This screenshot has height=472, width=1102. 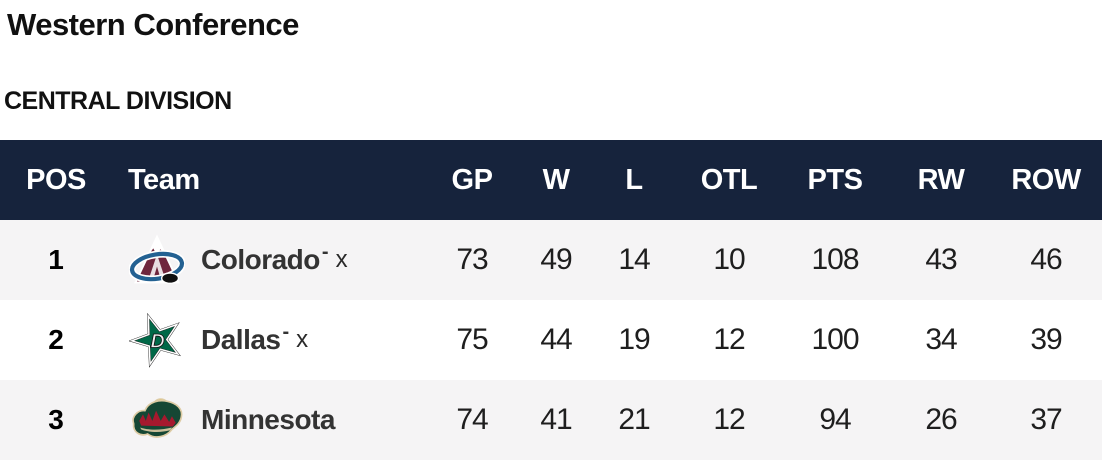 I want to click on col-header-otl: OTL, so click(x=729, y=179).